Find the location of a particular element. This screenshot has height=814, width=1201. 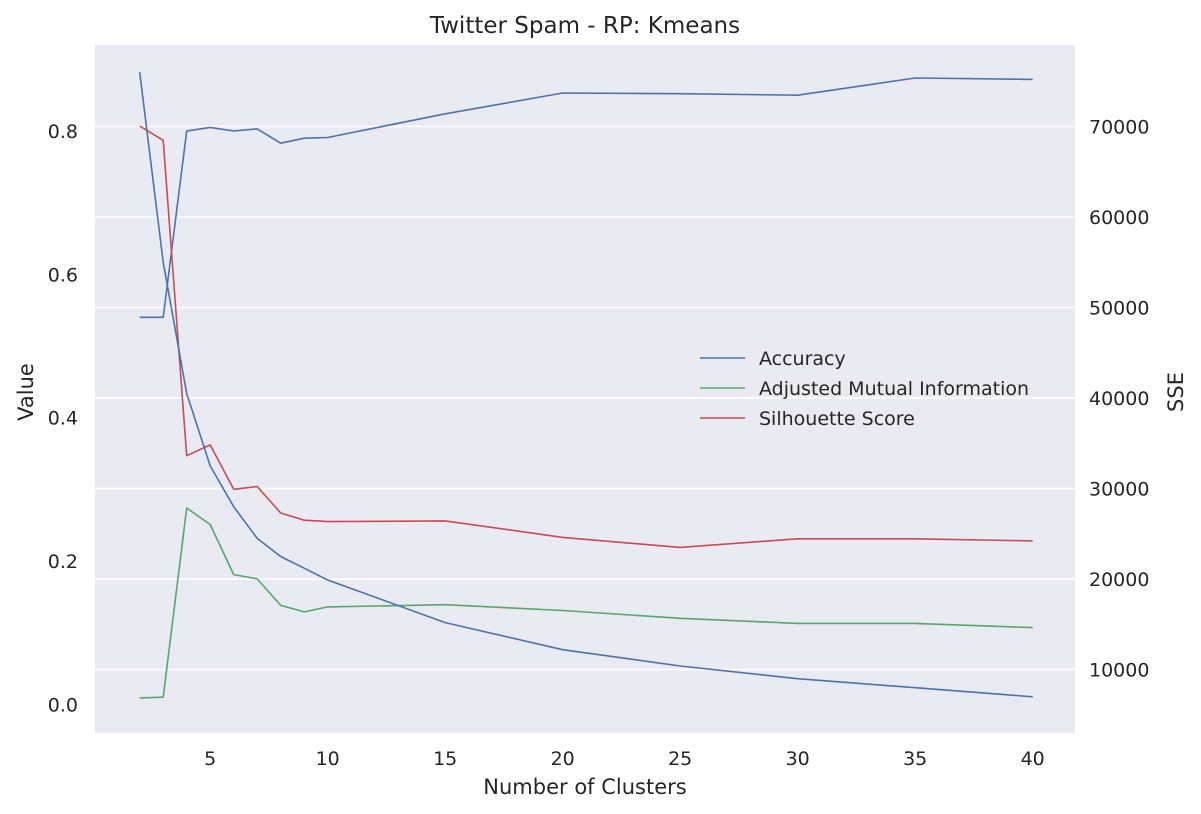

x-tick-label: 20 is located at coordinates (563, 759).